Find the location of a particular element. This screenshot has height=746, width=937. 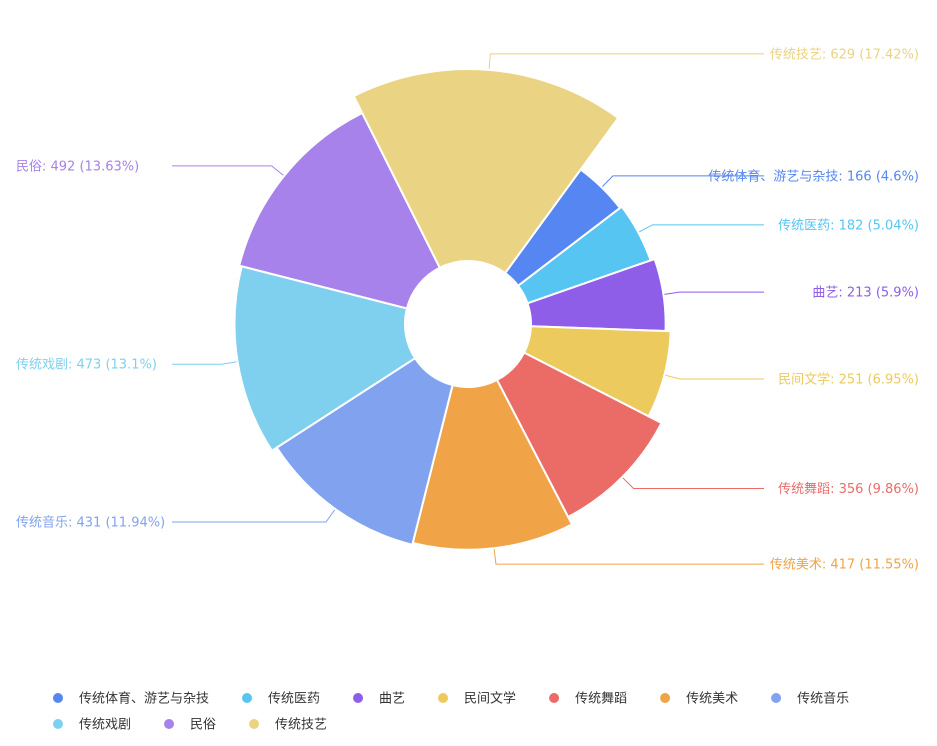

slice-label-cat-3: 民间文学: 251 (6.95%) is located at coordinates (848, 380).